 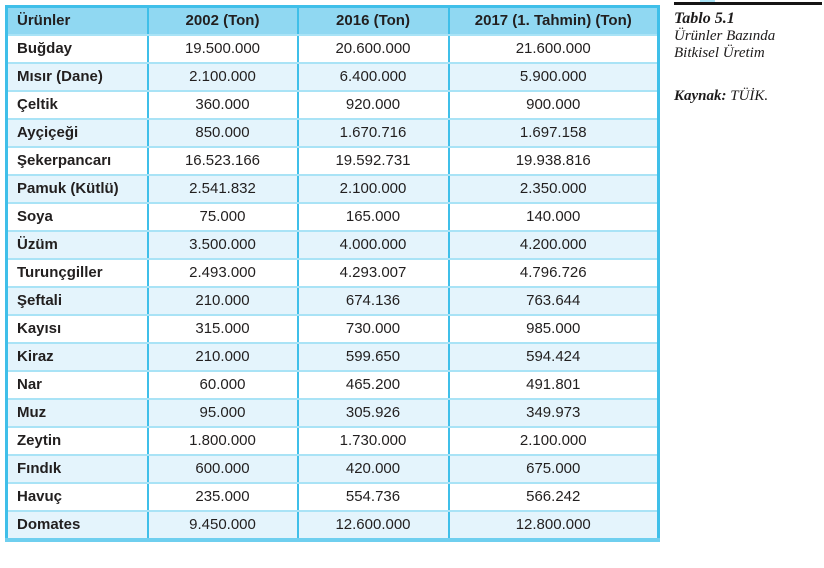 What do you see at coordinates (222, 441) in the screenshot?
I see `value-cell: 1.800.000` at bounding box center [222, 441].